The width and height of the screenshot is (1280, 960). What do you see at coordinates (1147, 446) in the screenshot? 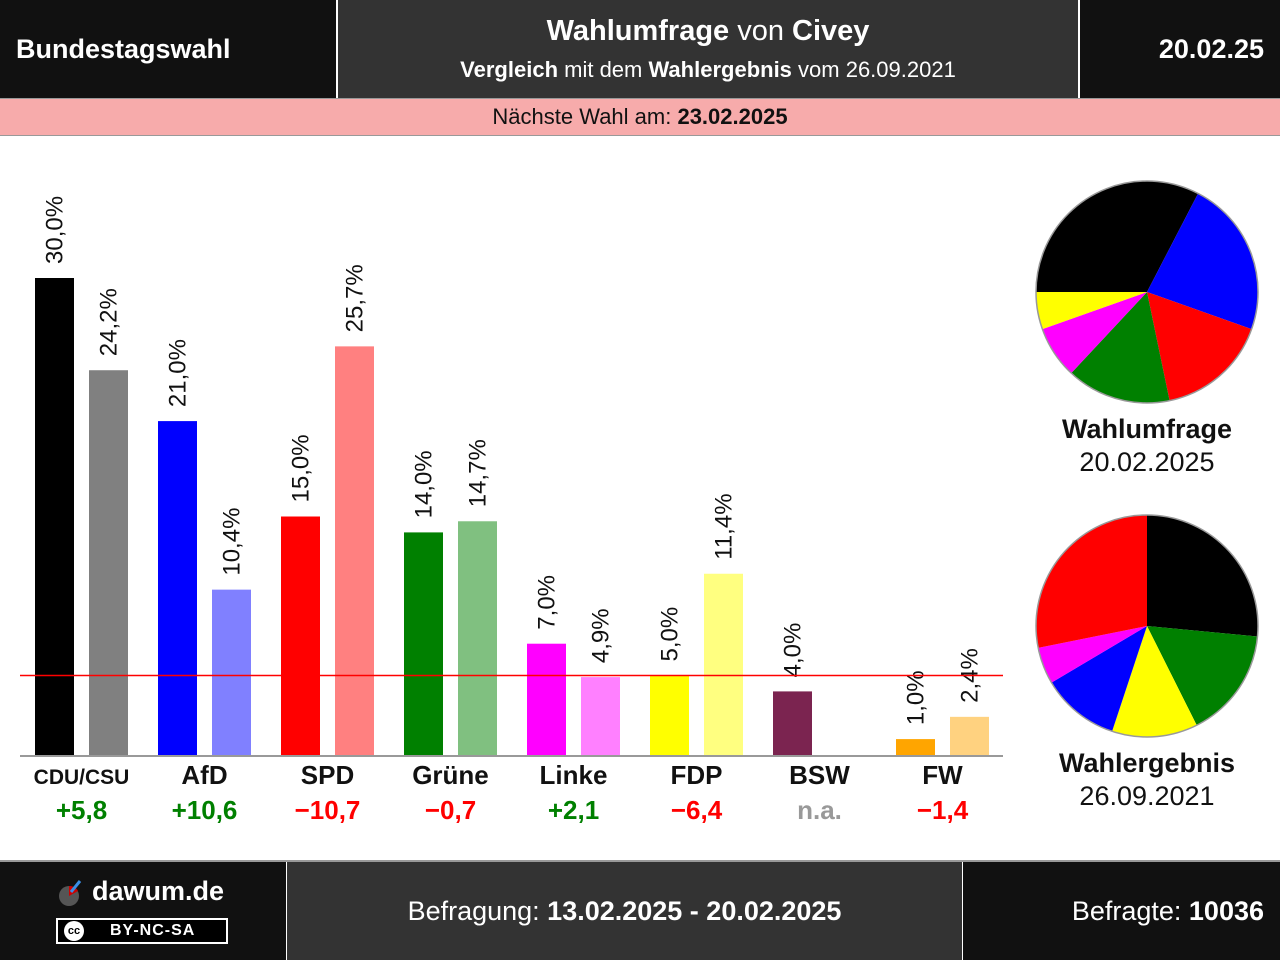
I see `pie-label-poll: Wahlumfrage 20.02.2025` at bounding box center [1147, 446].